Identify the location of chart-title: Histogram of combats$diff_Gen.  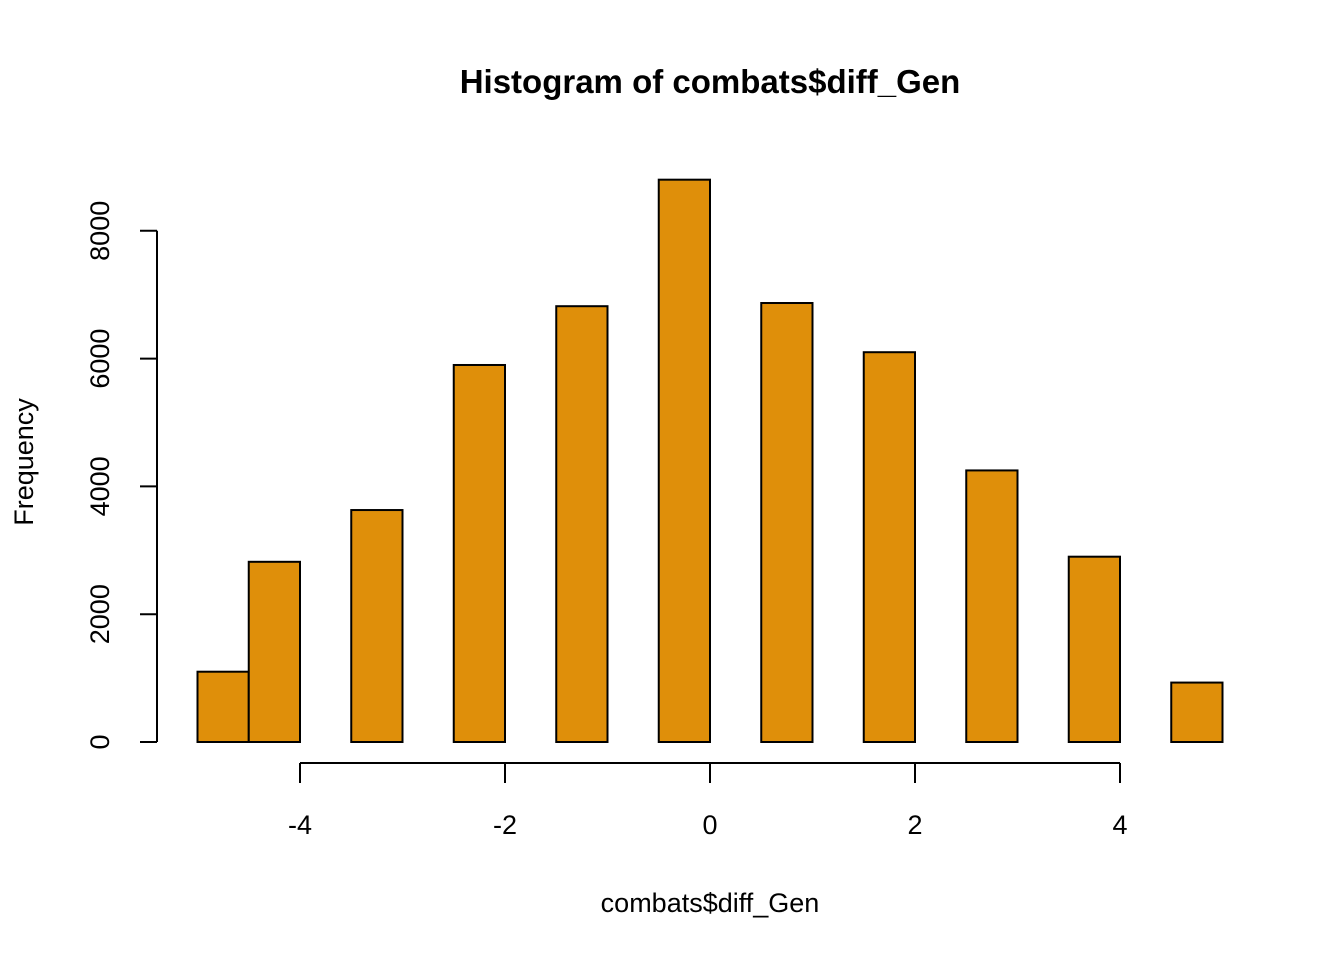
(710, 81).